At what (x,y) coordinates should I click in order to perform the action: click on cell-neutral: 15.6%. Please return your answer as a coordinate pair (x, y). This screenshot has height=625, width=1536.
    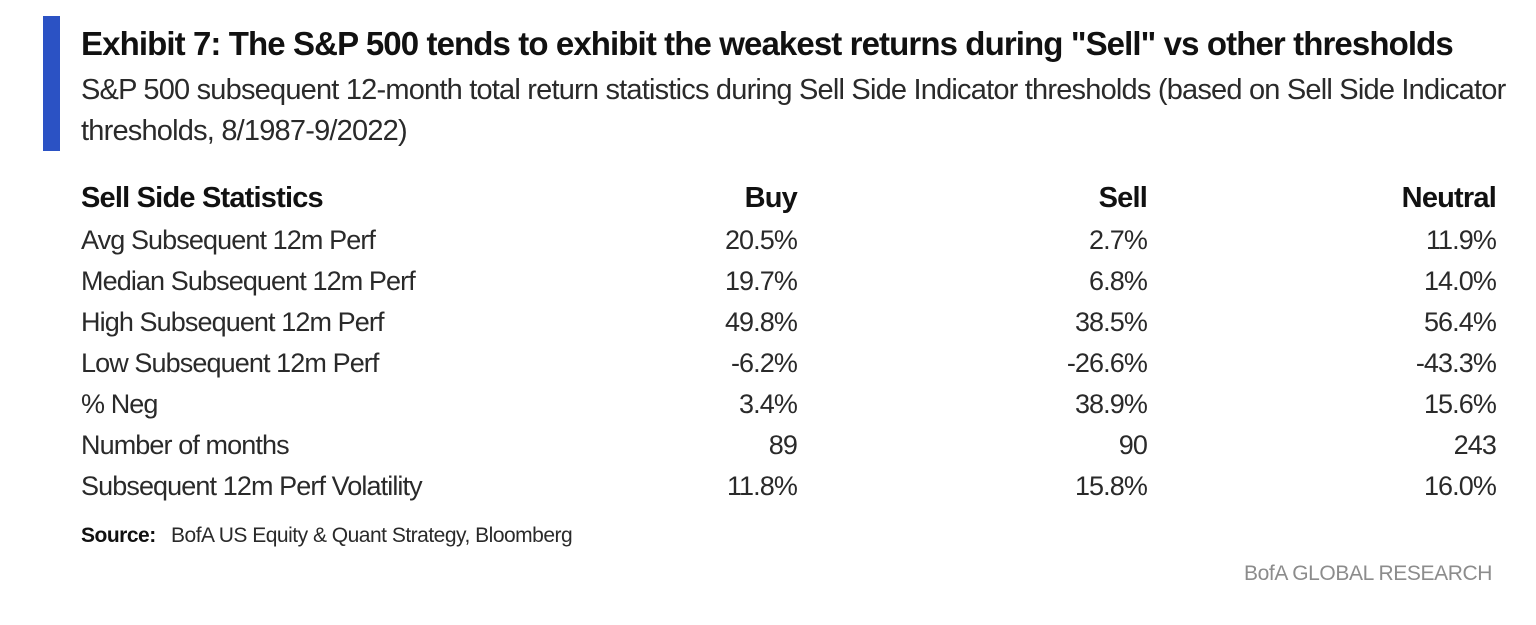
    Looking at the image, I should click on (1460, 404).